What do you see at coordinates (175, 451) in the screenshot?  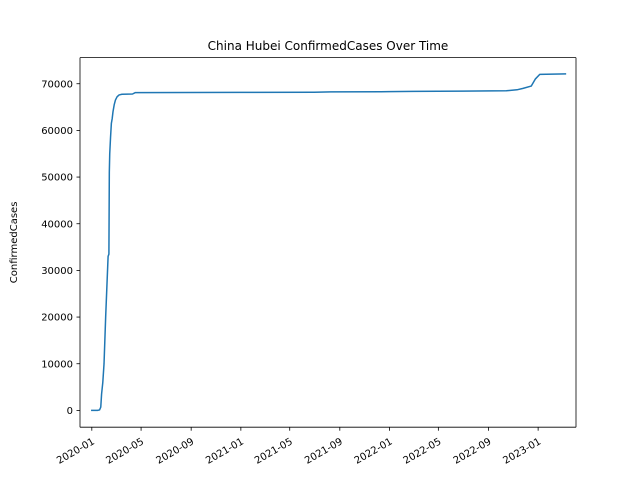 I see `x-tick-label: 2020-09` at bounding box center [175, 451].